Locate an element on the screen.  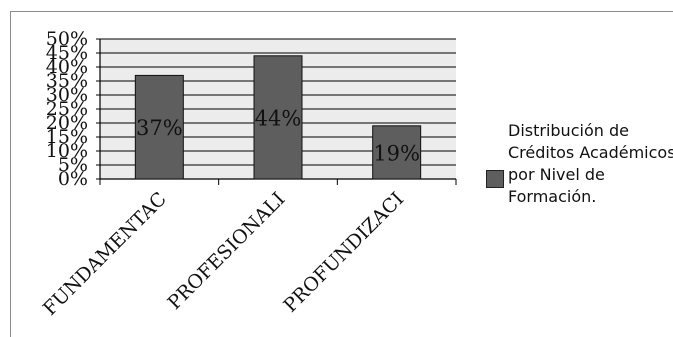
data-label: 44% is located at coordinates (278, 118).